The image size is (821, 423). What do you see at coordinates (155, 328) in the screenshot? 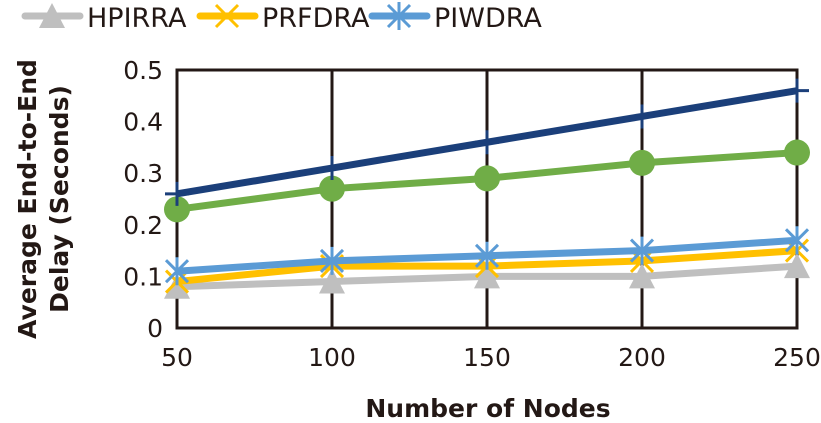
I see `y-tick-label: 0` at bounding box center [155, 328].